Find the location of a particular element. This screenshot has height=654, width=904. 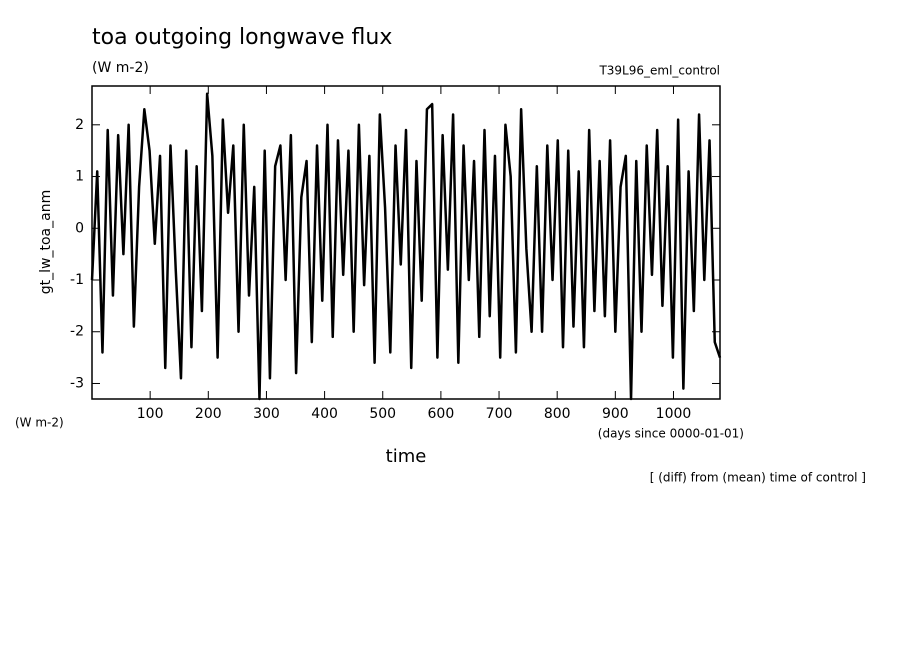

y-tick-label: -2 is located at coordinates (77, 332).